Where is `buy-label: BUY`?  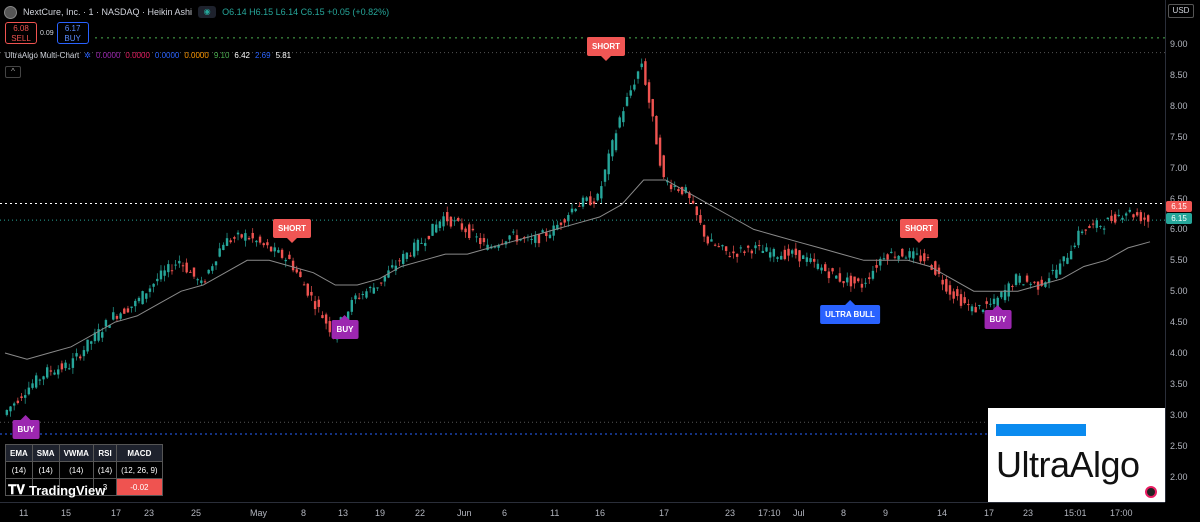
buy-label: BUY is located at coordinates (72, 38).